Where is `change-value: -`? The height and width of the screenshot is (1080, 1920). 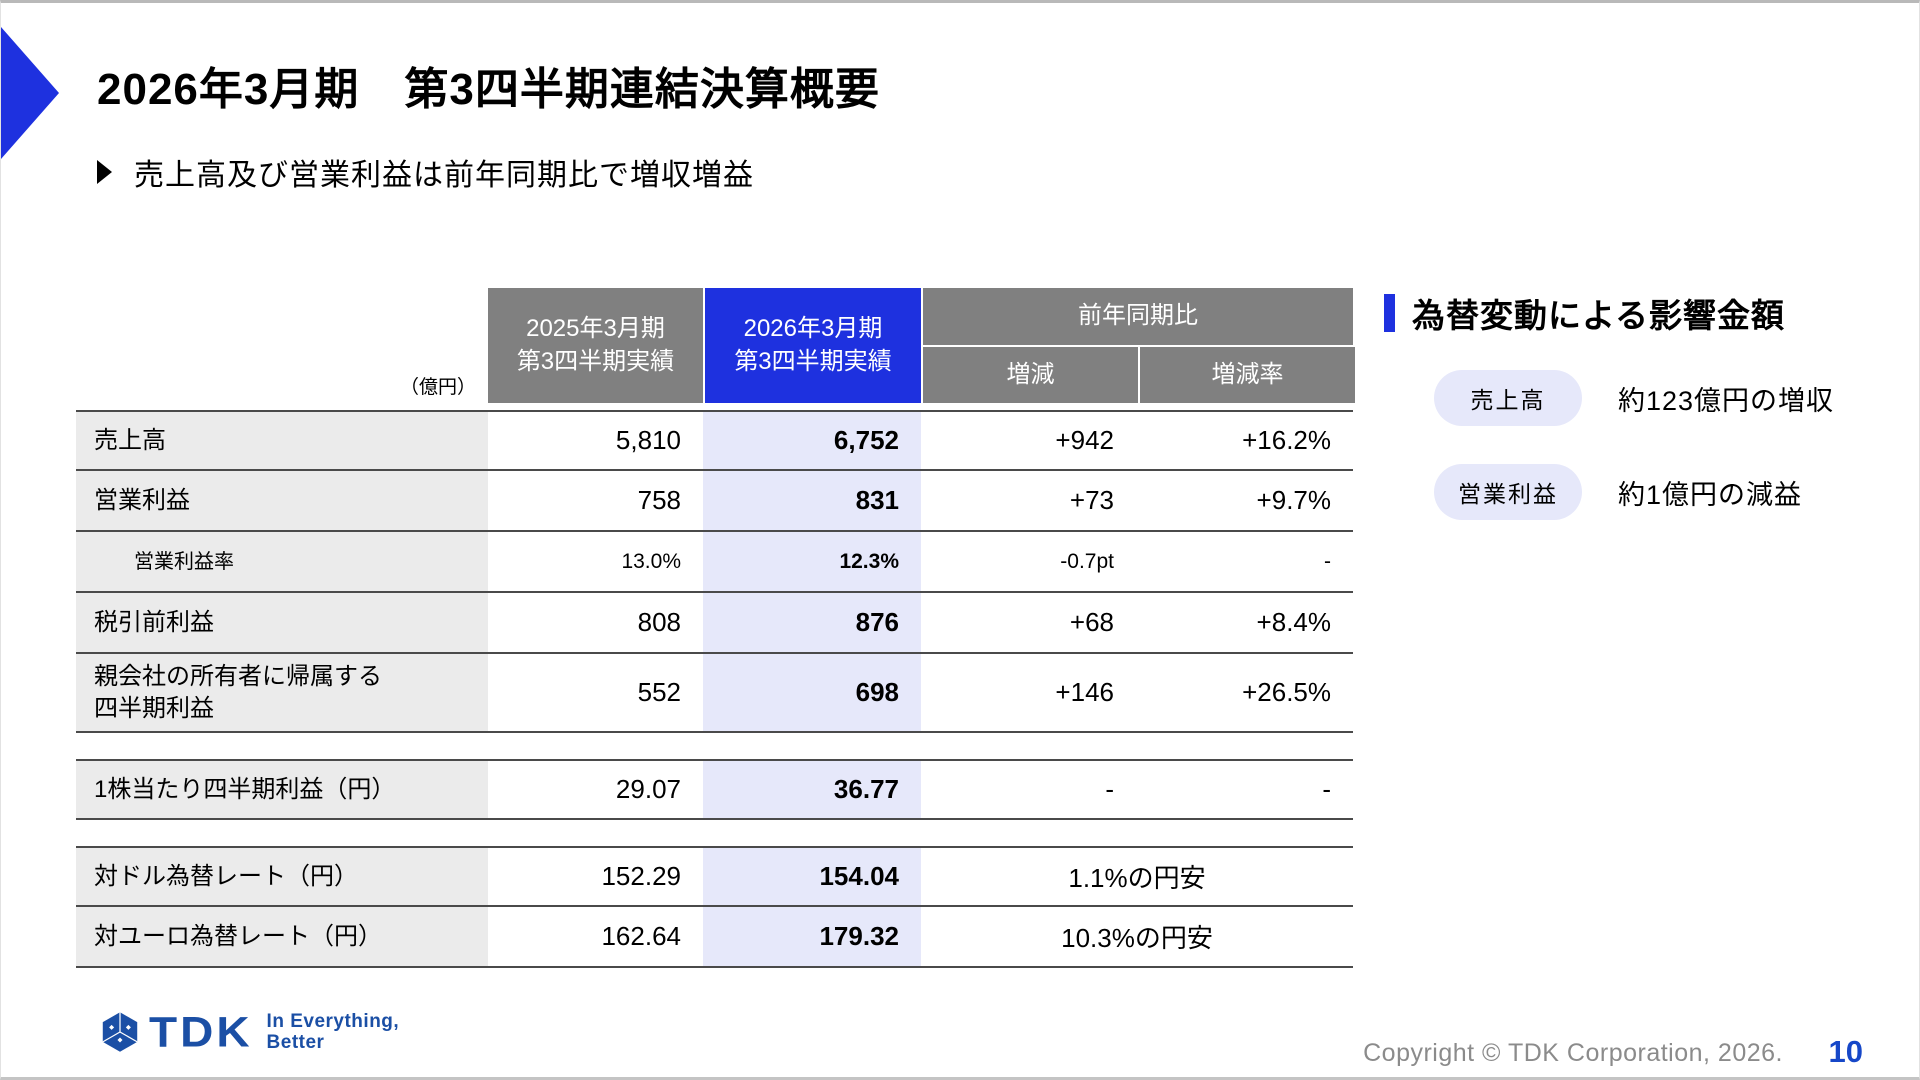 change-value: - is located at coordinates (1109, 789).